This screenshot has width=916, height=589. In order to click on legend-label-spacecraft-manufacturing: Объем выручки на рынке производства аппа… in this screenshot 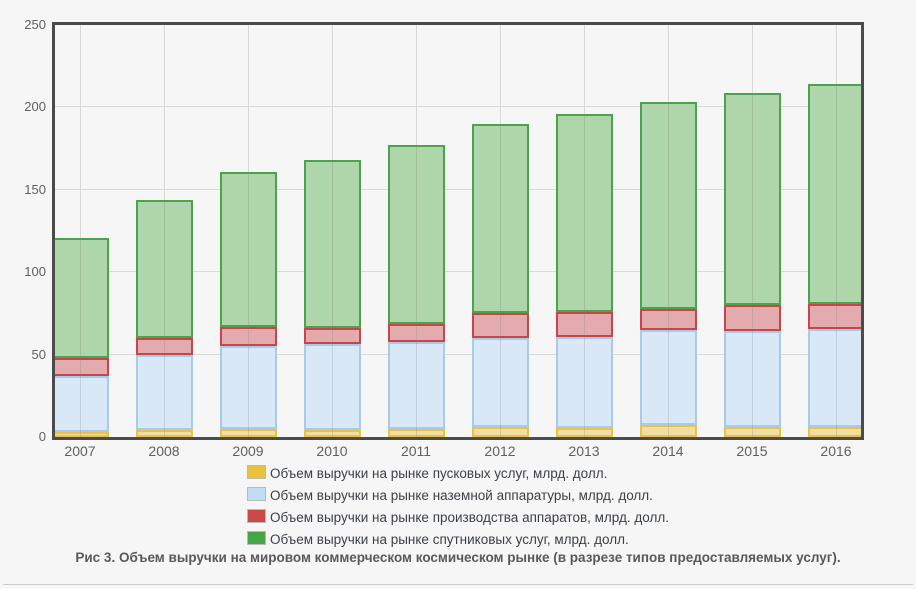, I will do `click(469, 517)`.